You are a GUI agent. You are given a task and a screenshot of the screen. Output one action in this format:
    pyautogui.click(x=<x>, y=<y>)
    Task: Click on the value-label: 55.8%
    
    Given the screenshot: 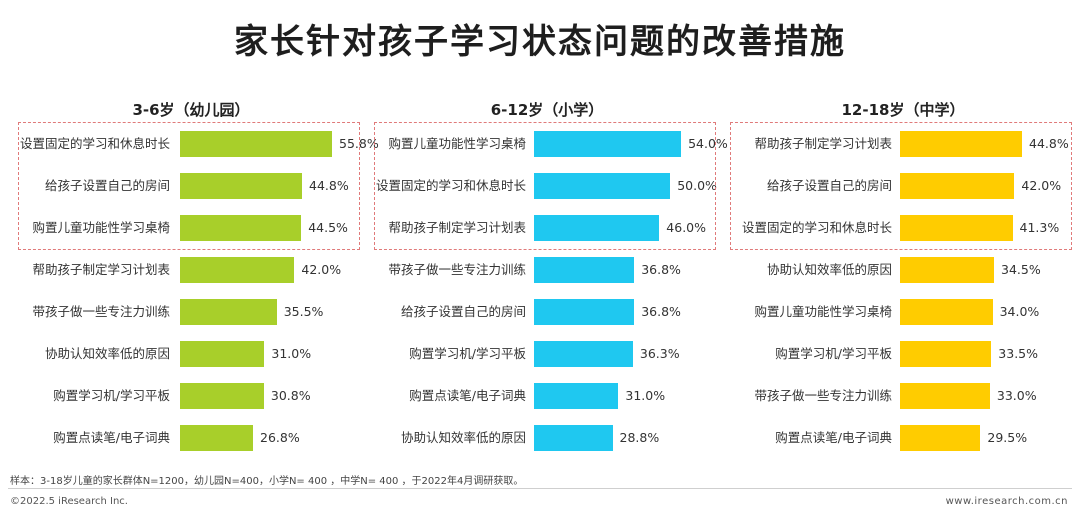 What is the action you would take?
    pyautogui.click(x=359, y=143)
    